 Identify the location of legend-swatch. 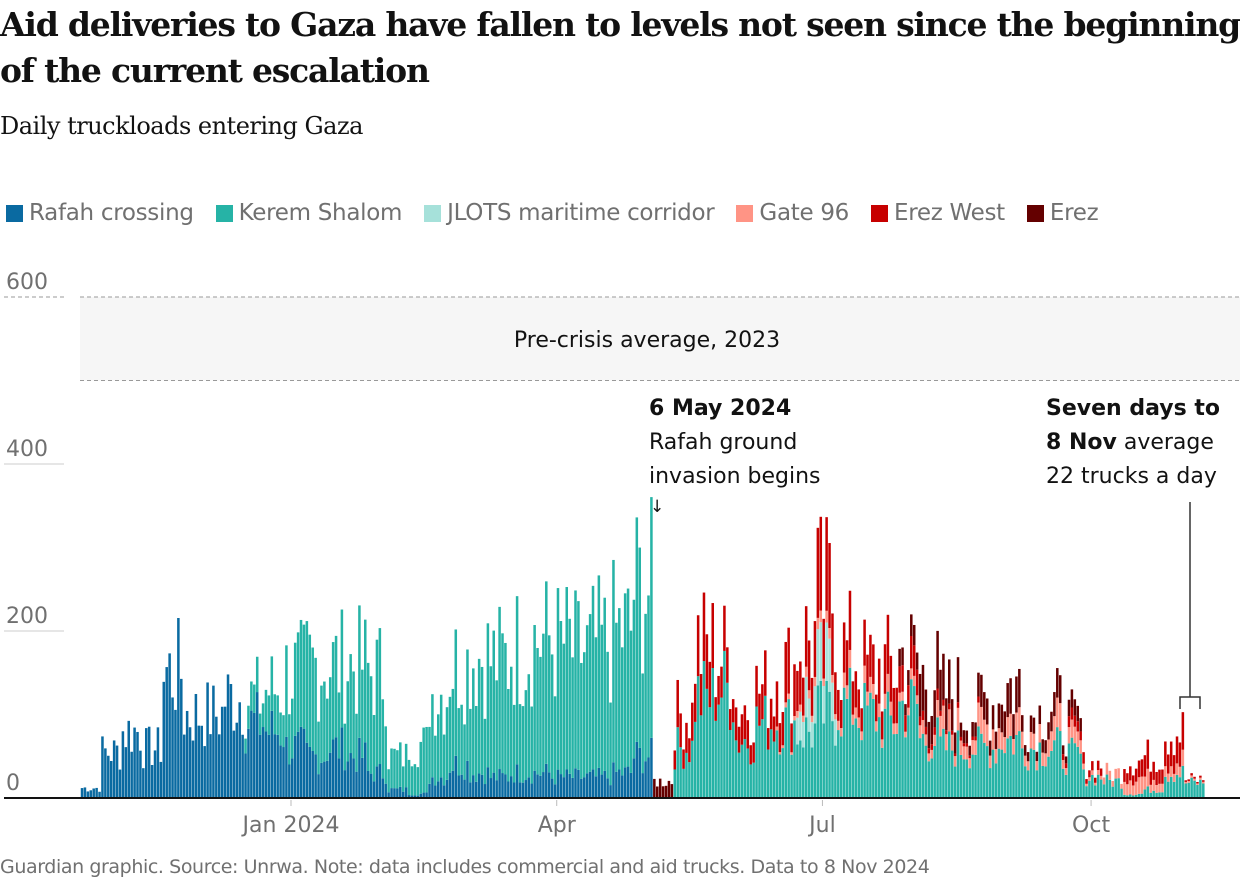
(745, 213).